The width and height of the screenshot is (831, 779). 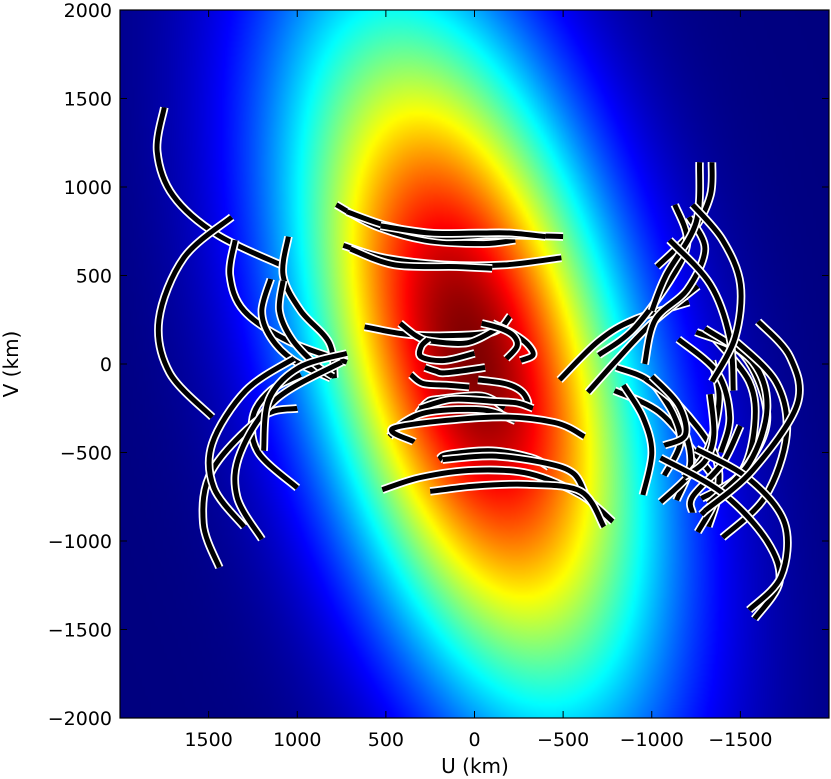 I want to click on x-tick-label: 1000, so click(x=297, y=740).